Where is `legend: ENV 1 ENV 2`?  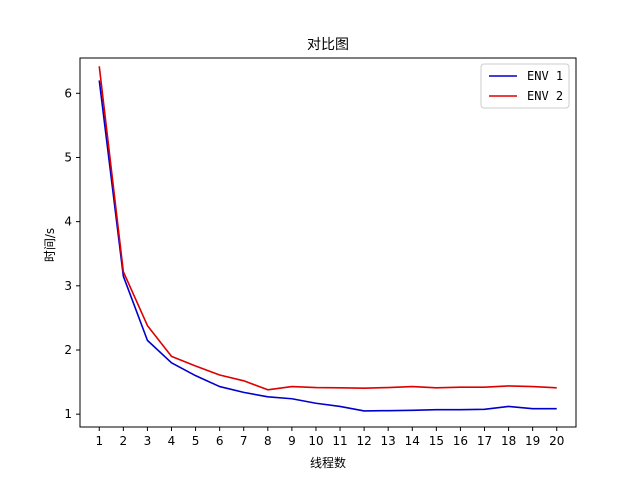
legend: ENV 1 ENV 2 is located at coordinates (525, 86).